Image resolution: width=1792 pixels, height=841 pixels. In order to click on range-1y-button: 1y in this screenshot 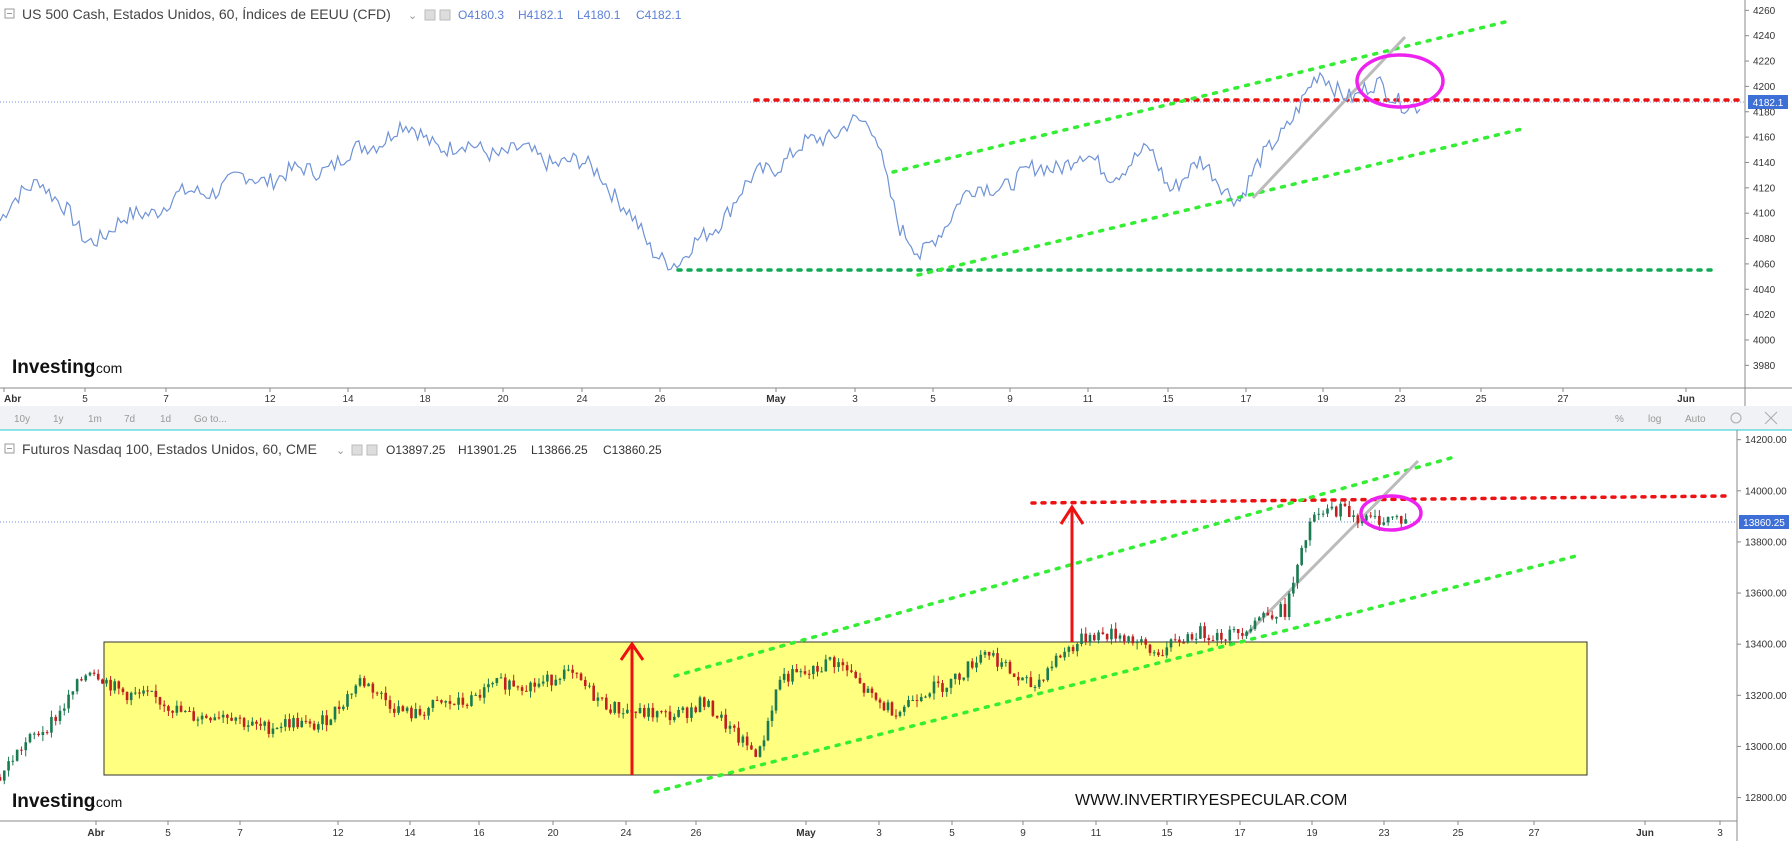, I will do `click(58, 419)`.